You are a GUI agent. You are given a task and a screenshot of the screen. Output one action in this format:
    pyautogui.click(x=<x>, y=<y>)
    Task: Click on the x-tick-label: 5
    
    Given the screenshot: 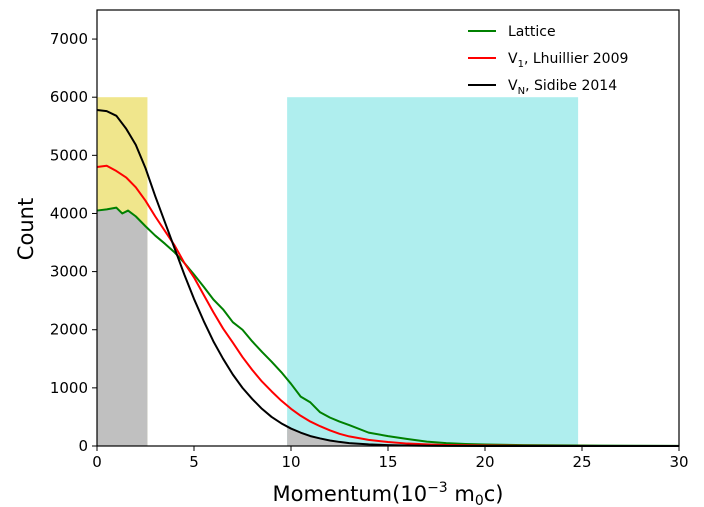 What is the action you would take?
    pyautogui.click(x=194, y=462)
    